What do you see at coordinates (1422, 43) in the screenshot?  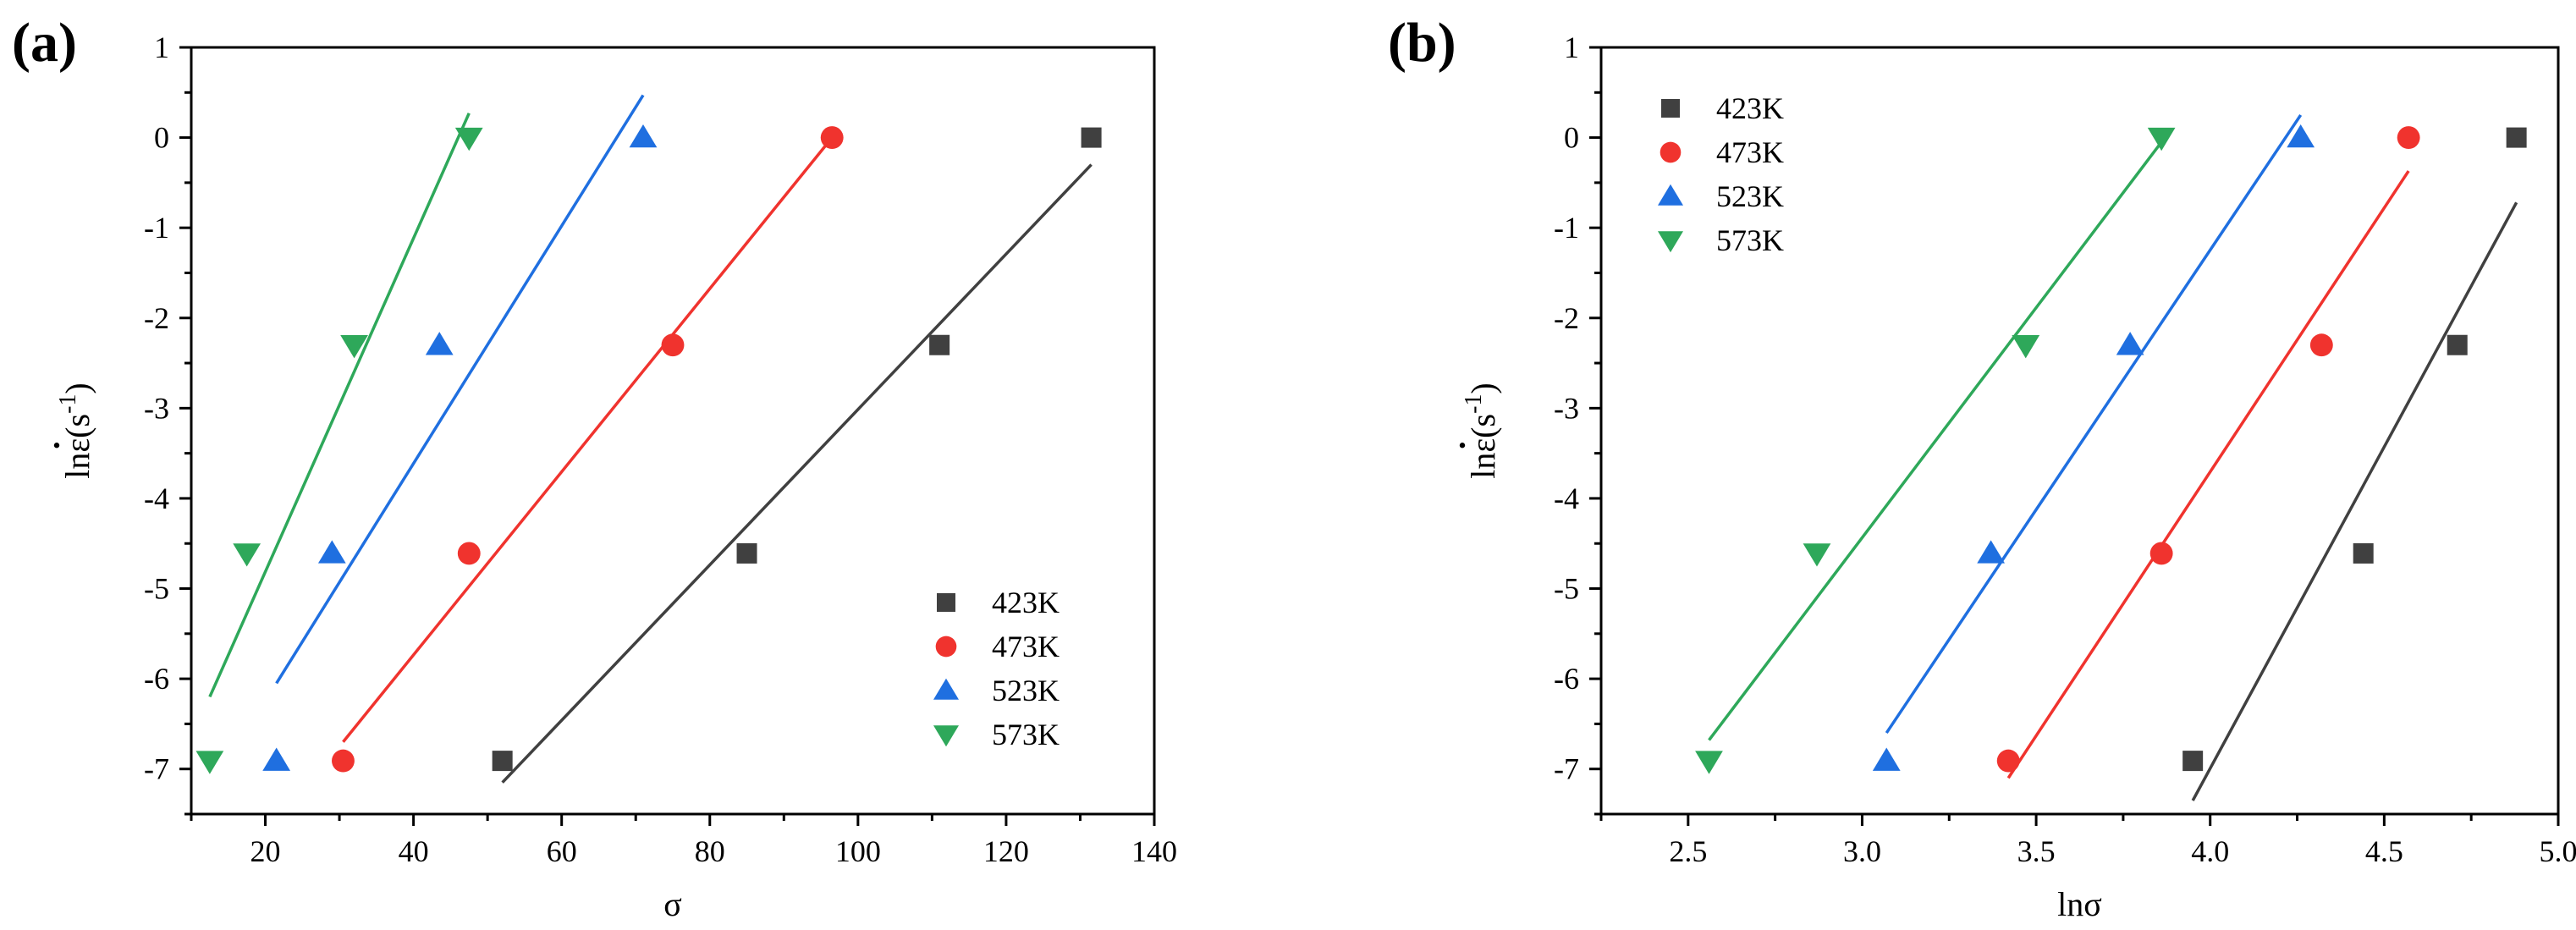 I see `panel-label: (b)` at bounding box center [1422, 43].